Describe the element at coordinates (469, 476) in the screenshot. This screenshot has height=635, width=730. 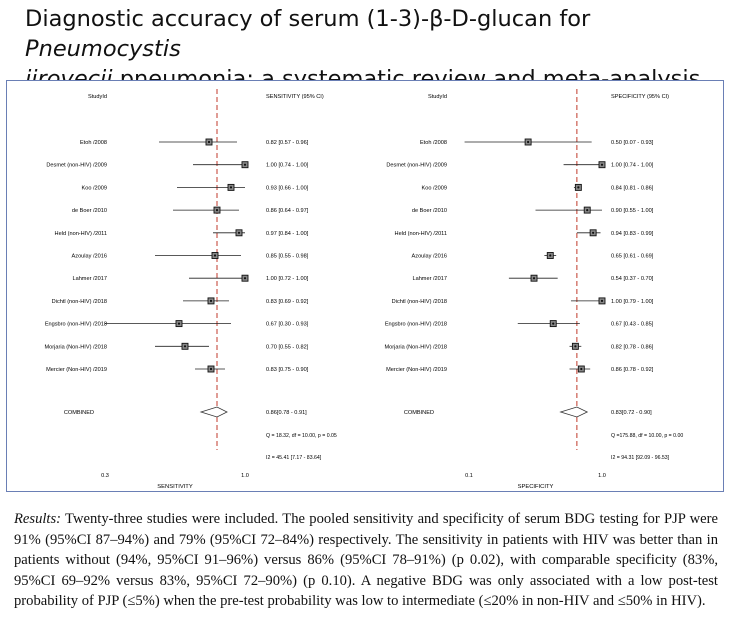
I see `x-tick-label: 0.1` at that location.